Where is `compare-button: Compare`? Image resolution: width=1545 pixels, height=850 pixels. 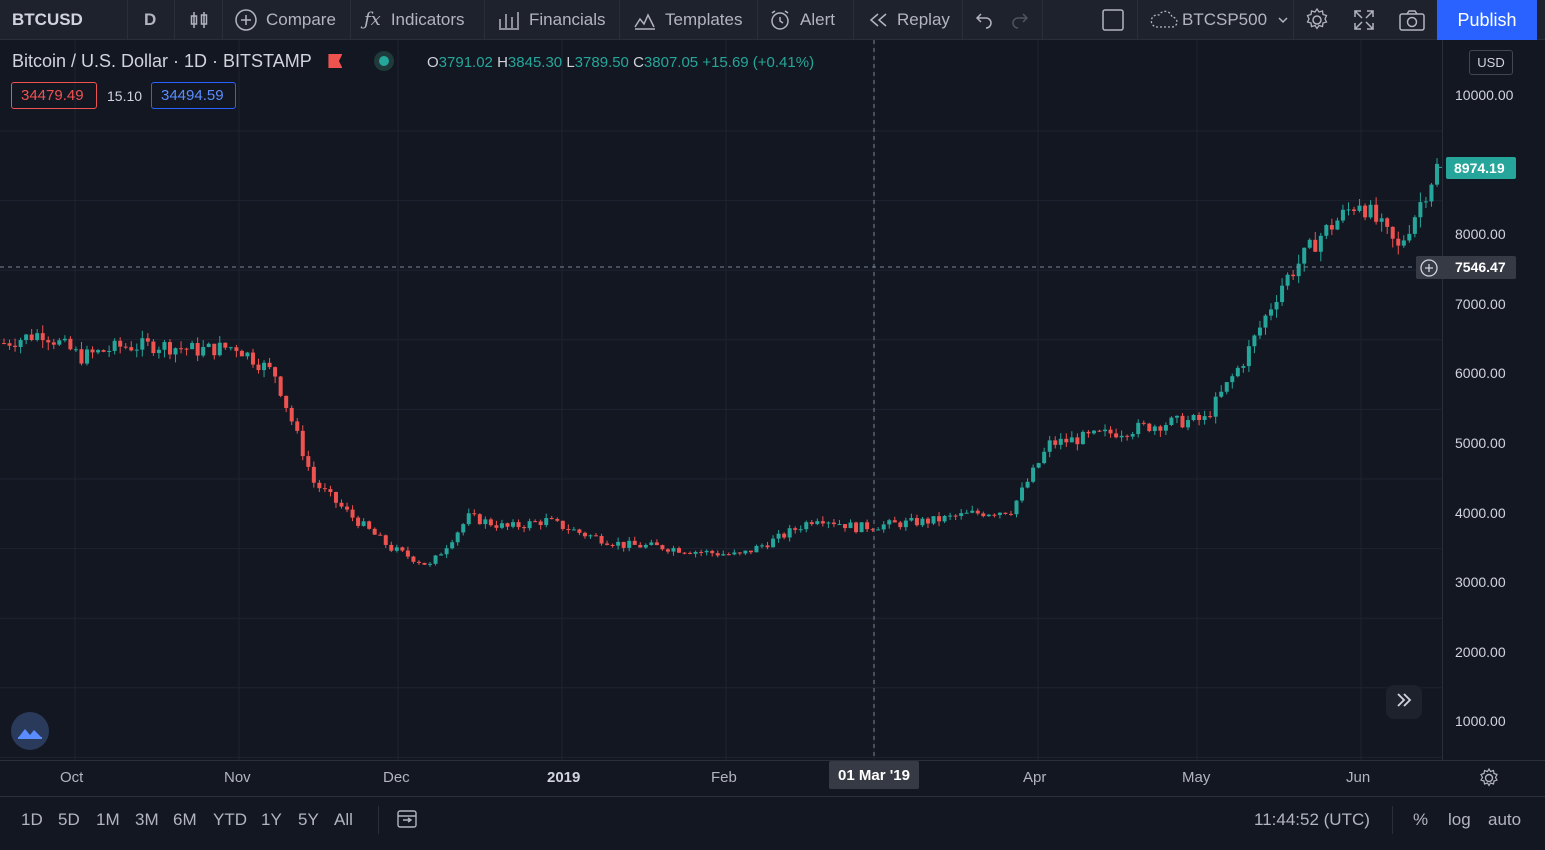
compare-button: Compare is located at coordinates (285, 19).